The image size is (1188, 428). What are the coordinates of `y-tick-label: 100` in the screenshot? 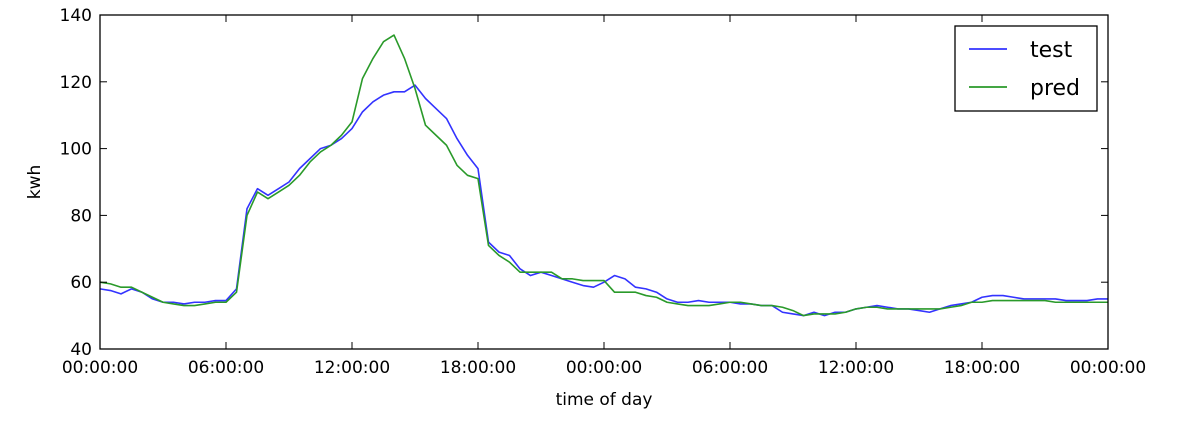 It's located at (76, 150).